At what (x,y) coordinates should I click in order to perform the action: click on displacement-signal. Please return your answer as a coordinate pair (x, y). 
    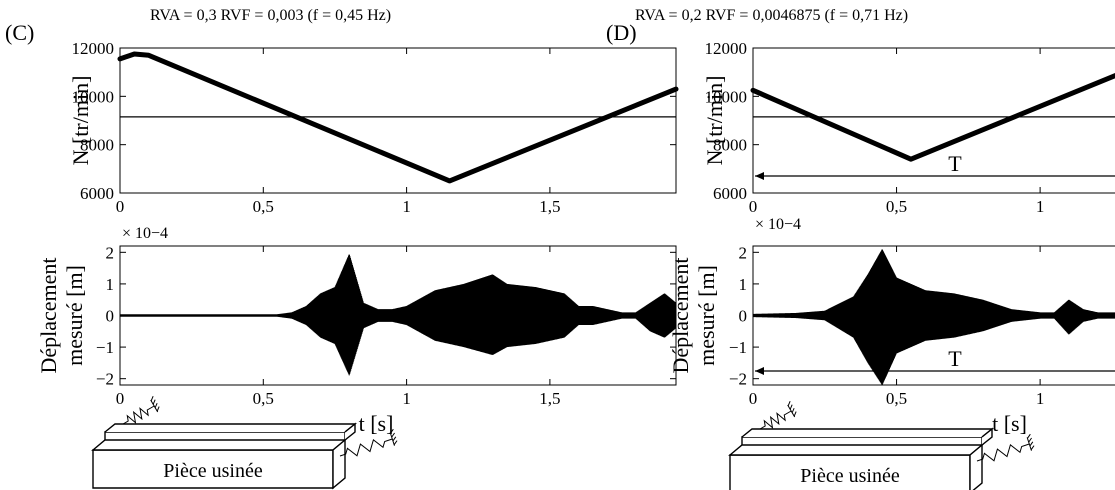
    Looking at the image, I should click on (933, 317).